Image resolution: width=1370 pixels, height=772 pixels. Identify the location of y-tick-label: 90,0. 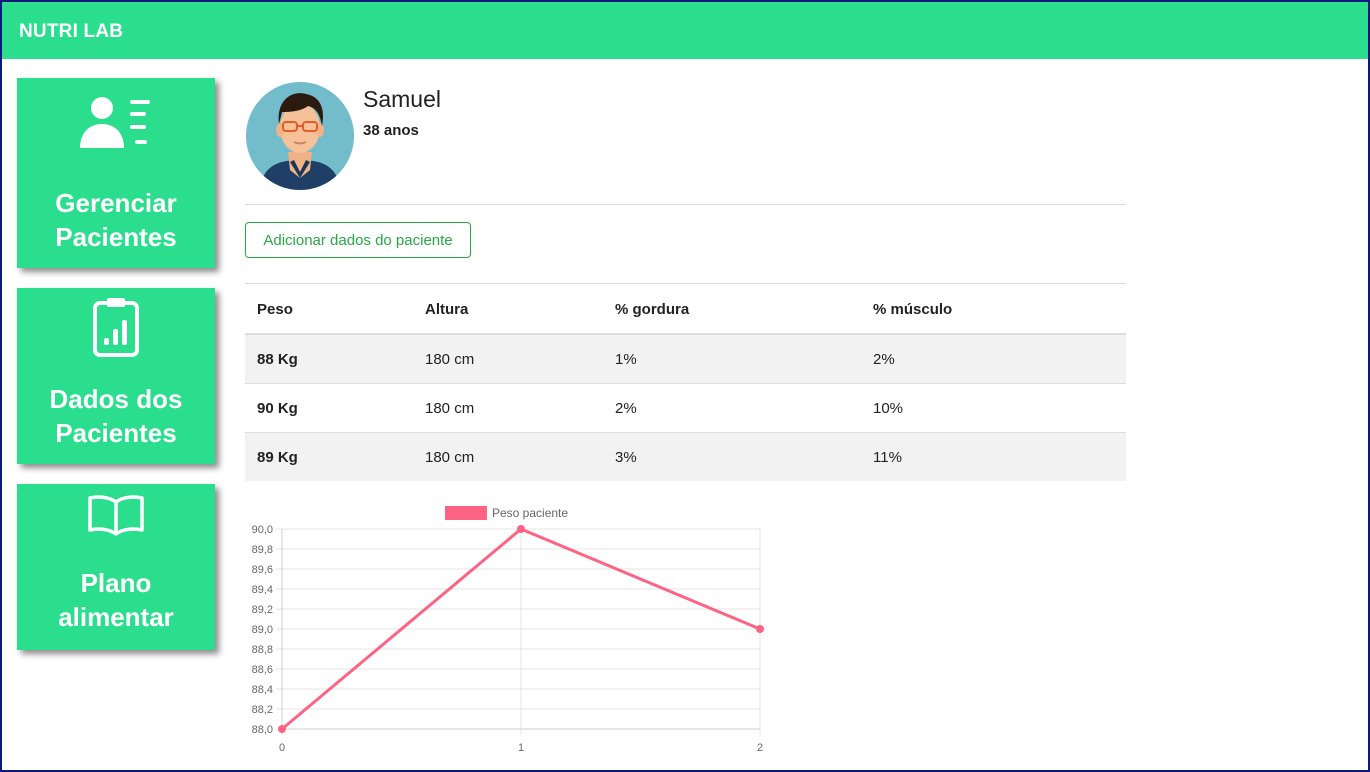
(262, 530).